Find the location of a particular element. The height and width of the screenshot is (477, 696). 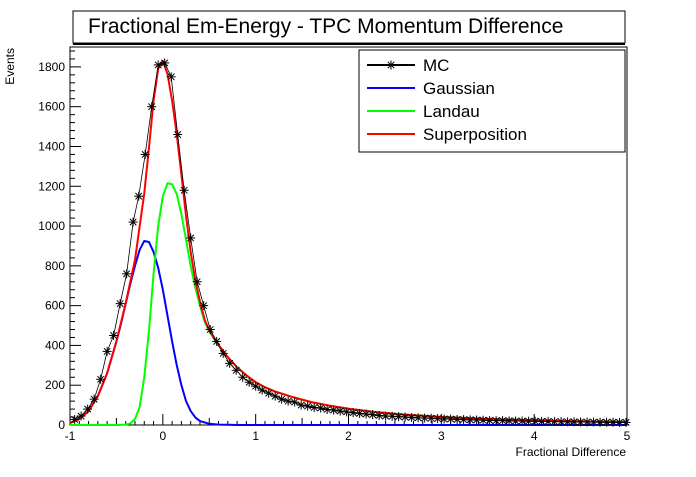

legend: MC Gaussian Landau Superposition is located at coordinates (492, 101).